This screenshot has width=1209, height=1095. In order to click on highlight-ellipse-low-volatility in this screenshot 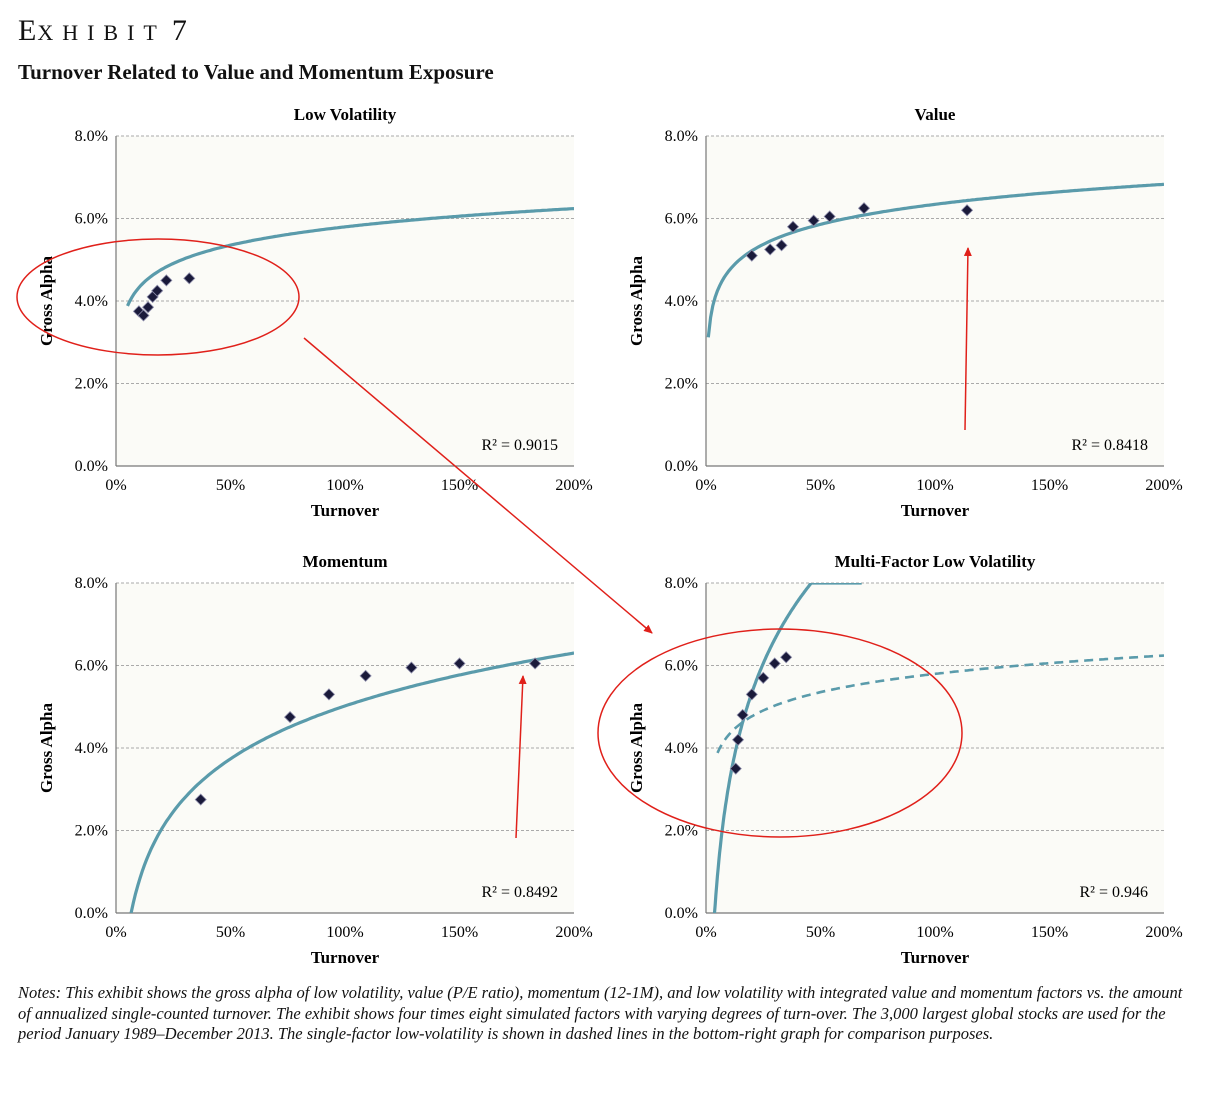, I will do `click(158, 297)`.